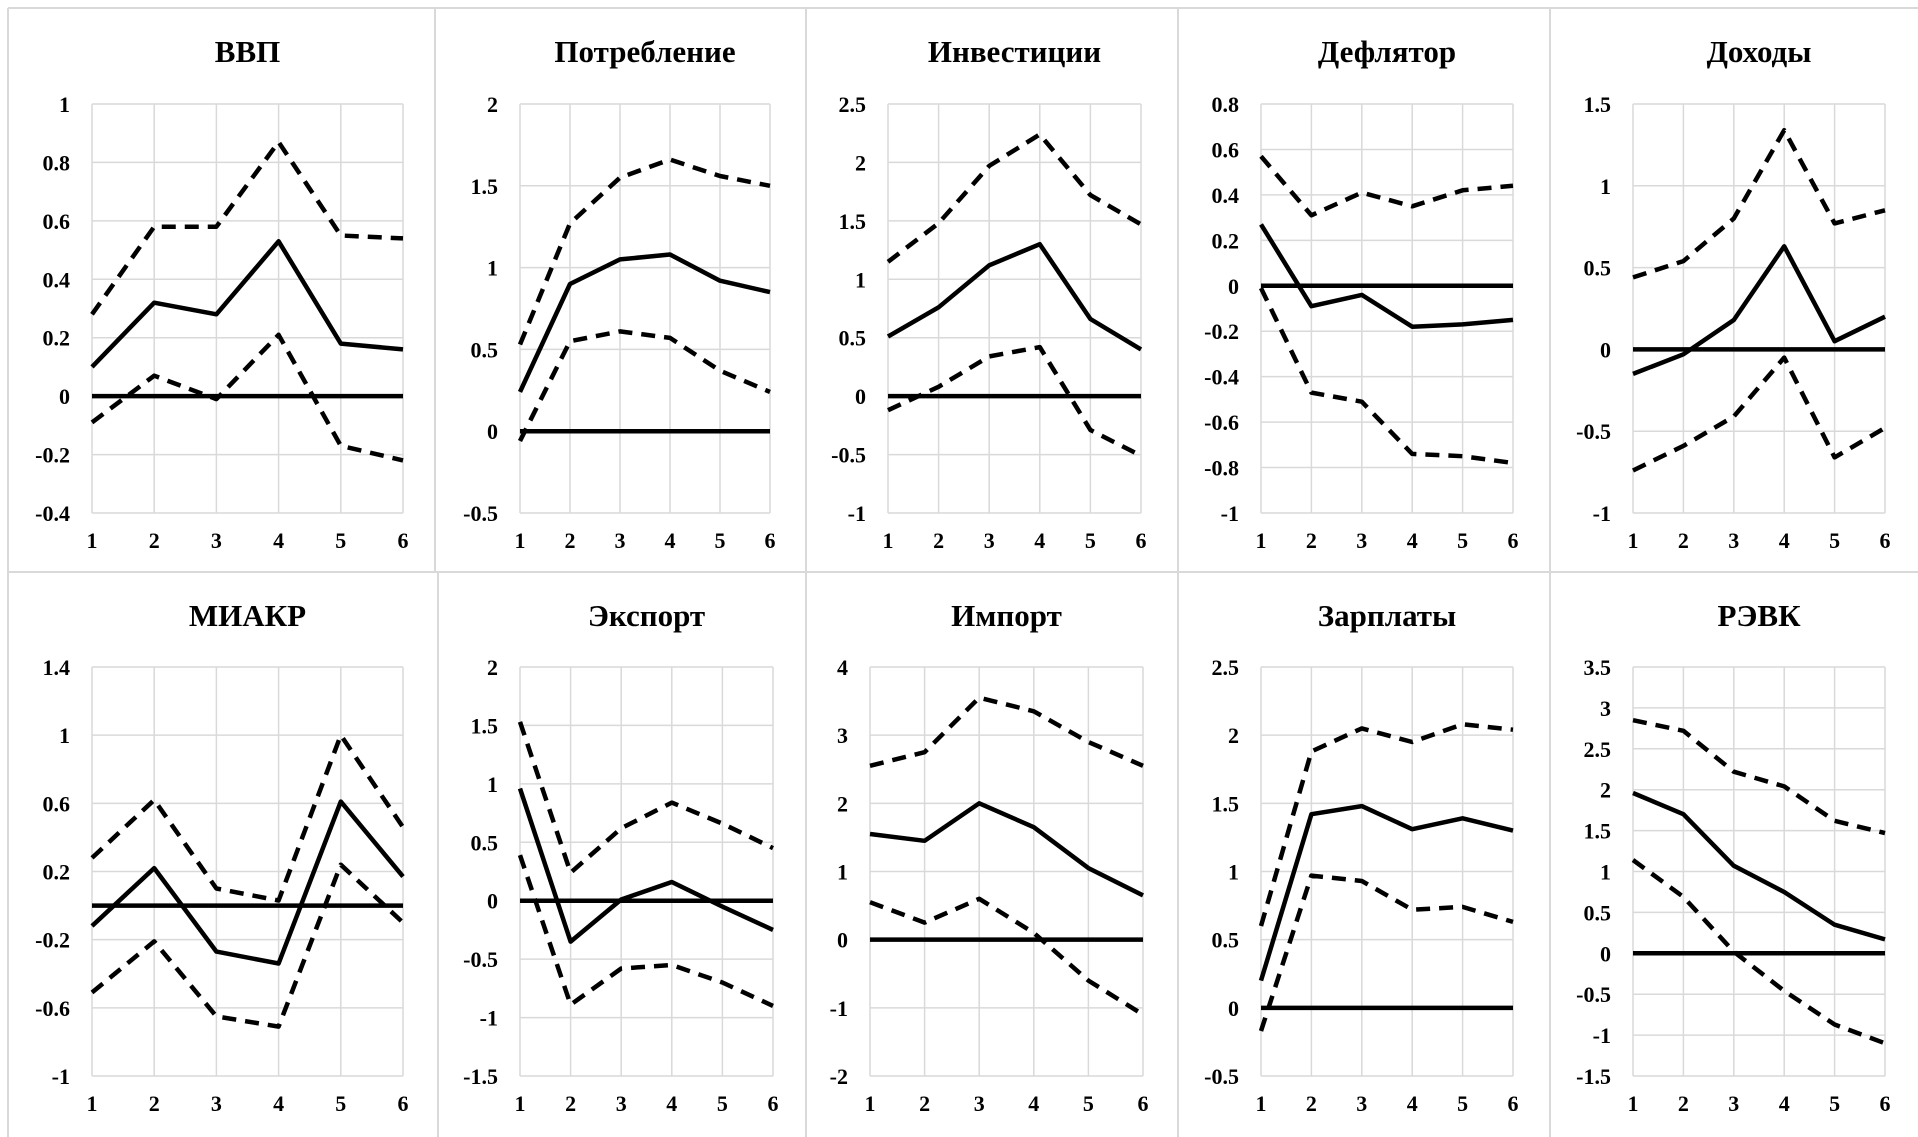  I want to click on y-tick-label: -0.4, so click(1221, 377).